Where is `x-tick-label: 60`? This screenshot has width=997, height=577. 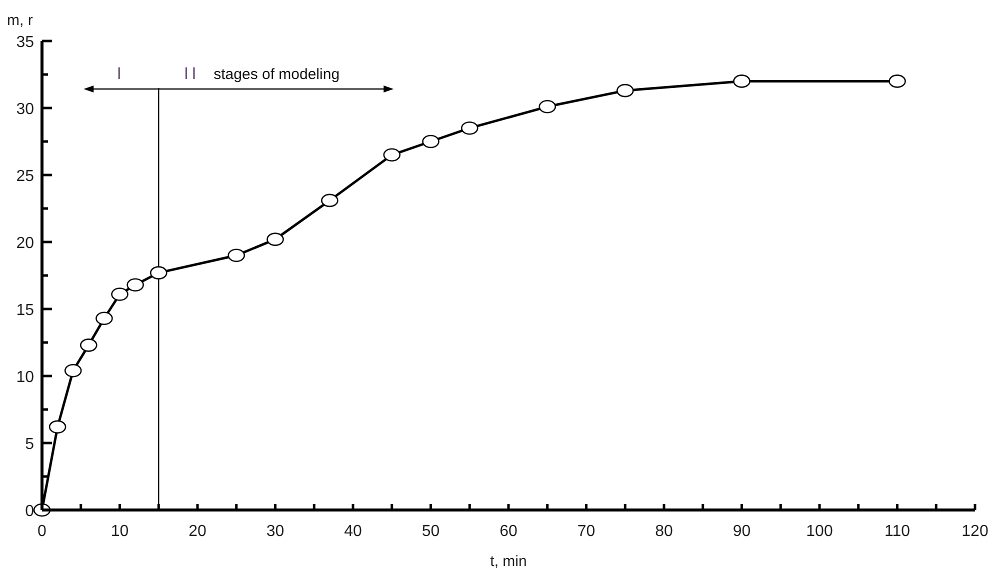
x-tick-label: 60 is located at coordinates (509, 531).